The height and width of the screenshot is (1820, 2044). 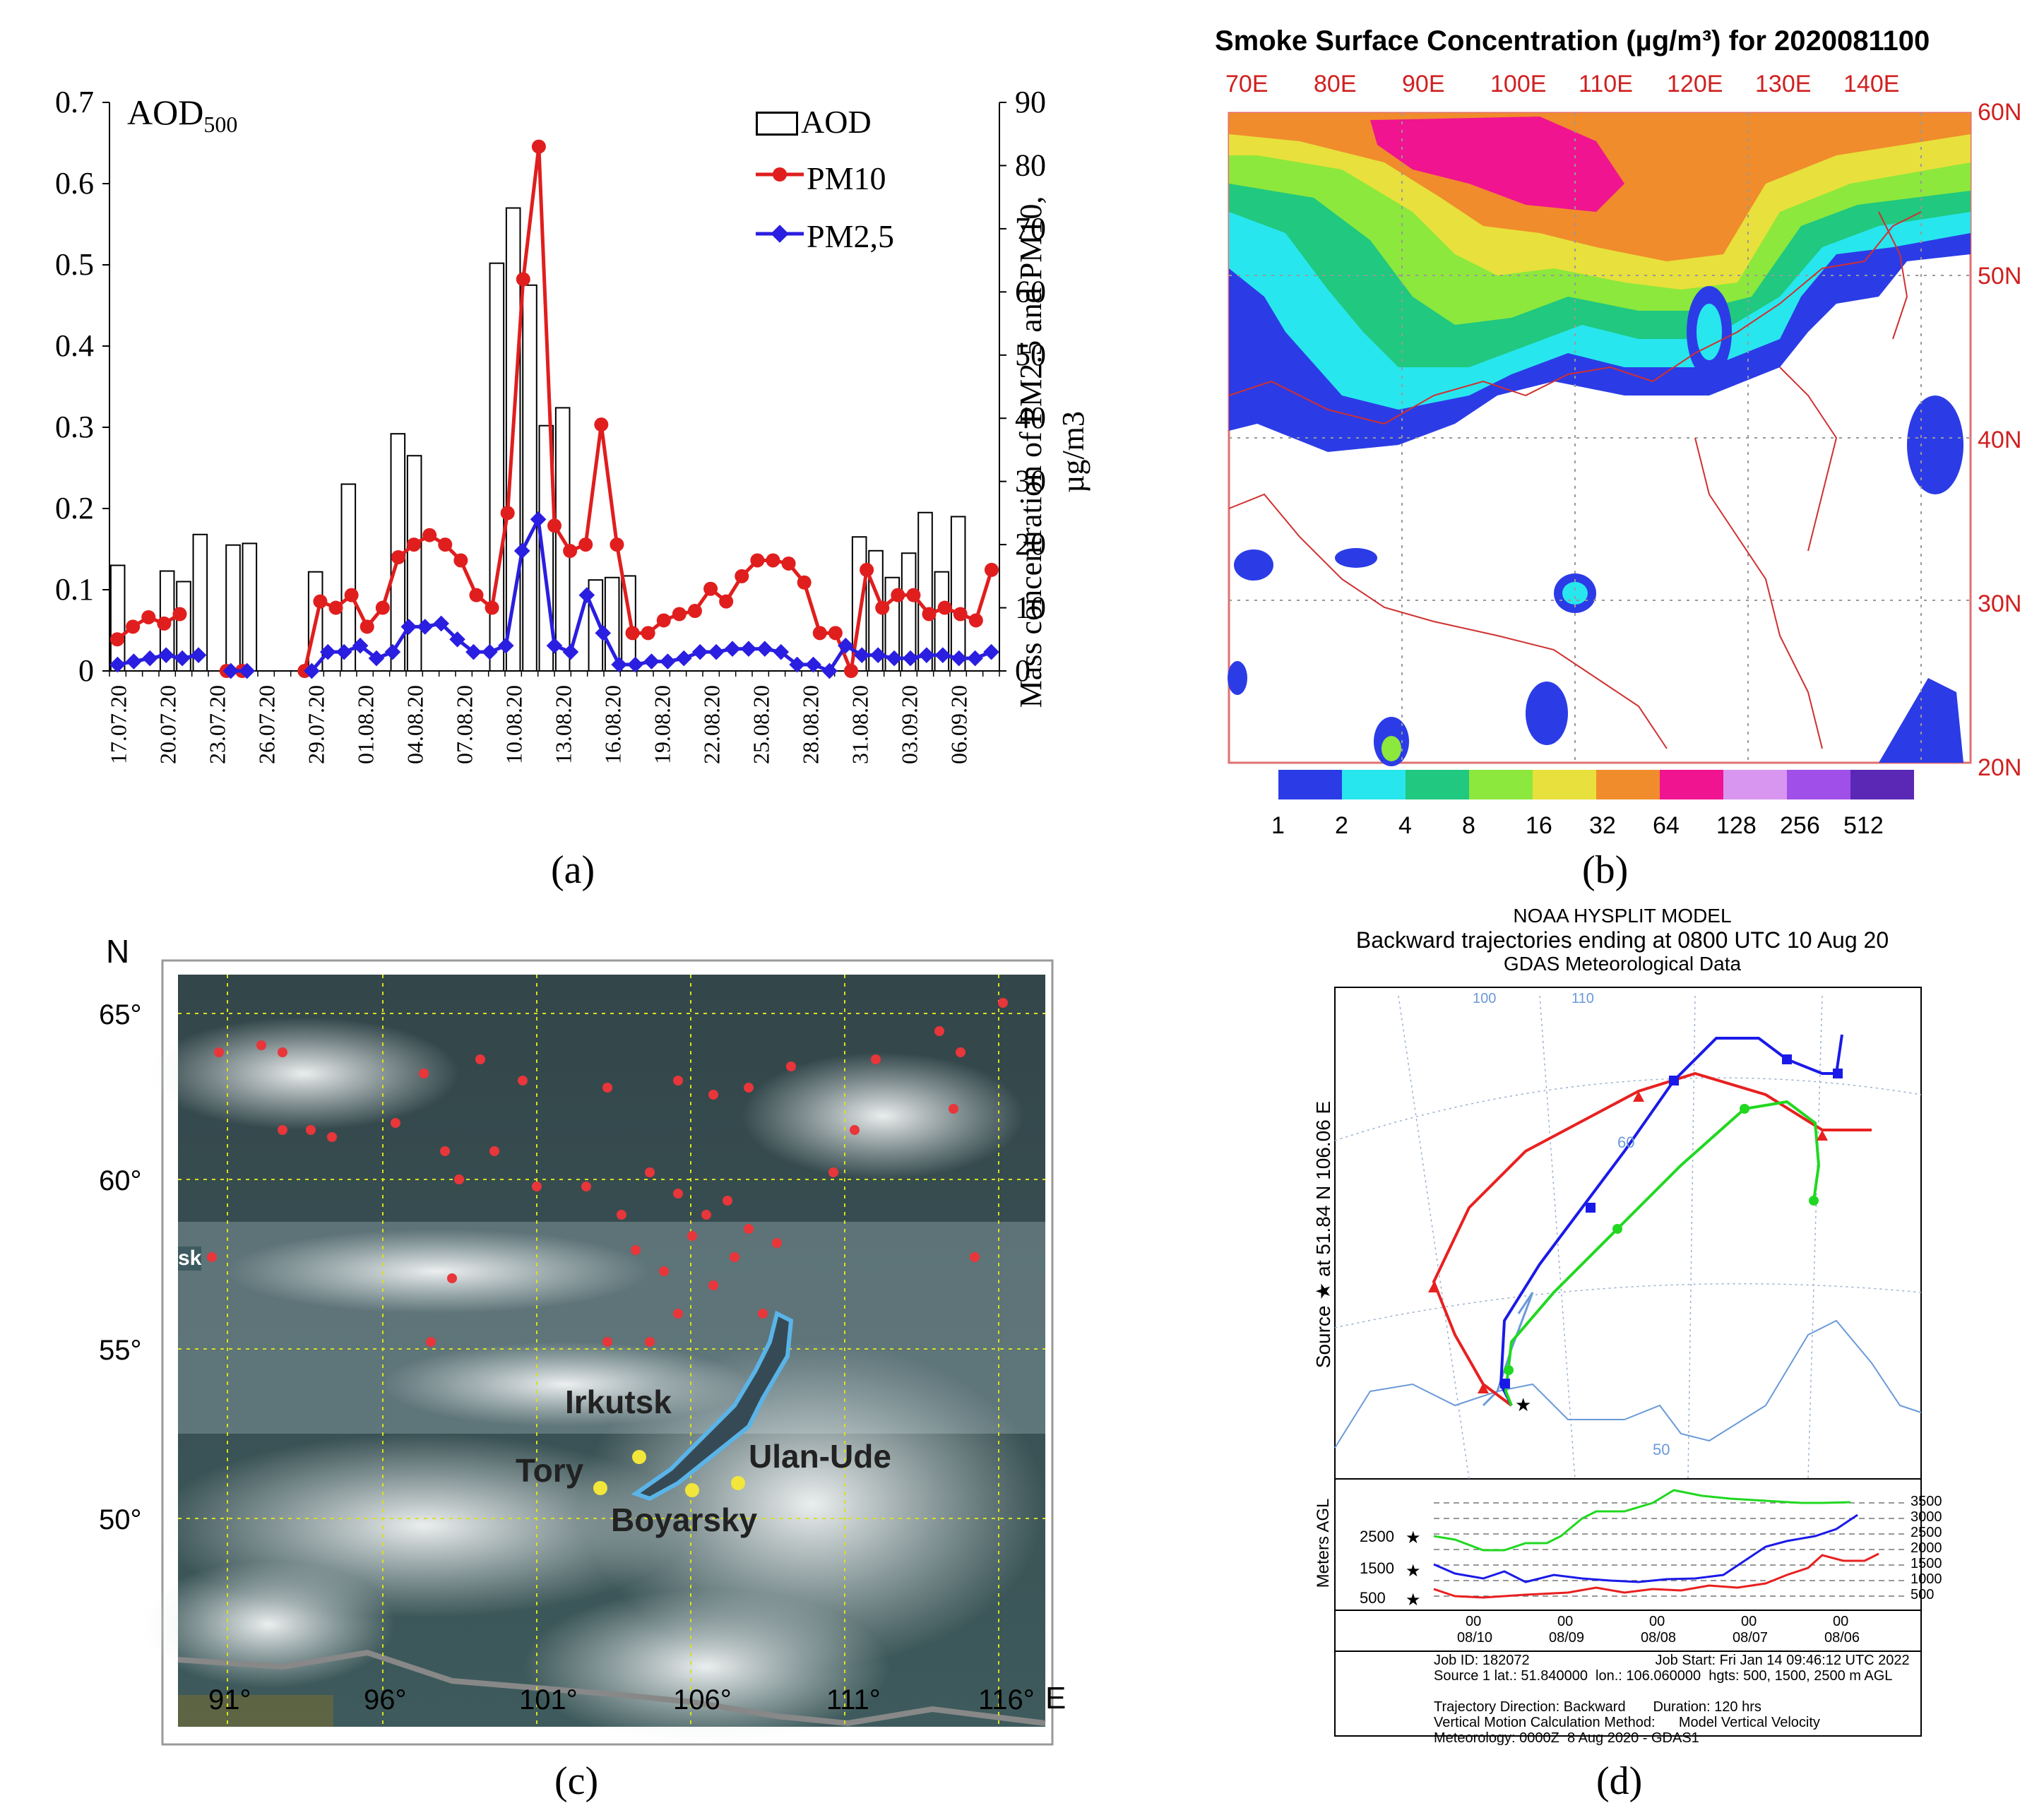 What do you see at coordinates (120, 1350) in the screenshot?
I see `lat-label: 55°` at bounding box center [120, 1350].